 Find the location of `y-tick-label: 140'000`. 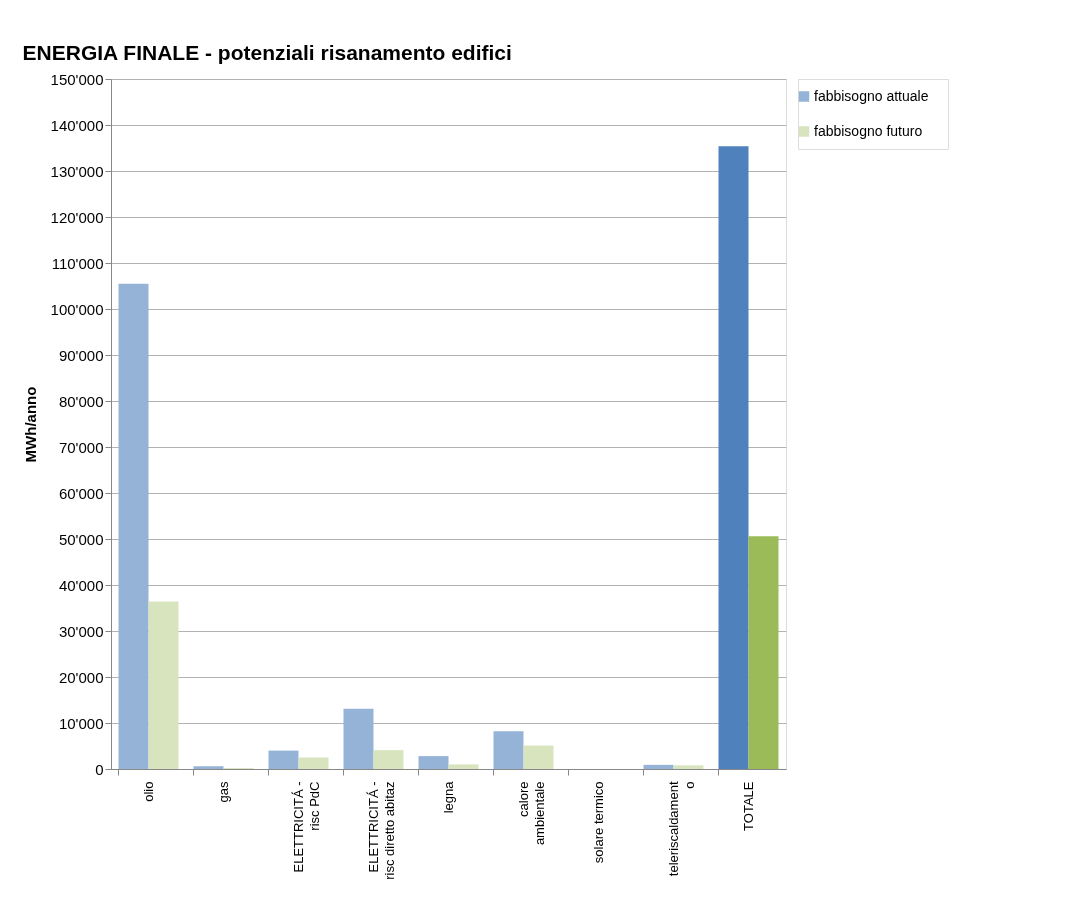

y-tick-label: 140'000 is located at coordinates (77, 125).